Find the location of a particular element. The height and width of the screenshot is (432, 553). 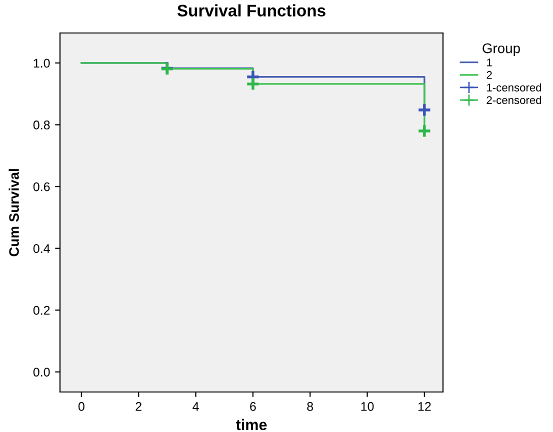

x-tick-label: 6 is located at coordinates (253, 406).